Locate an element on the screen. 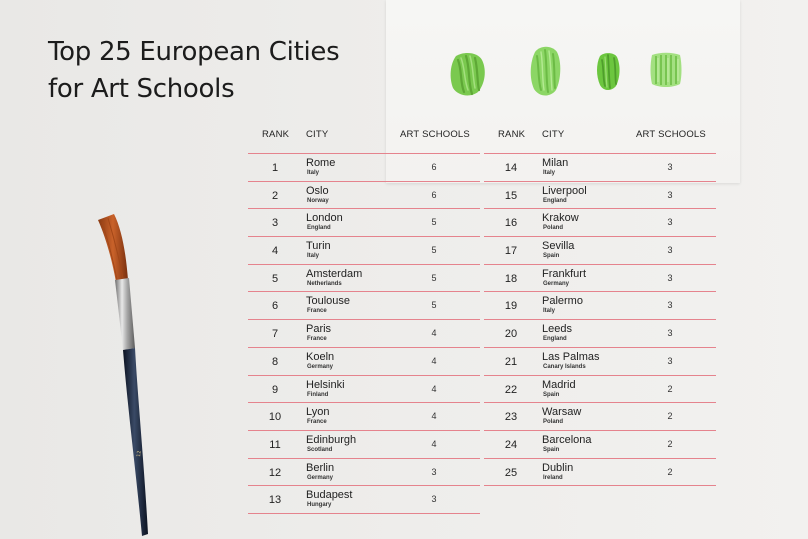  country-cell: Netherlands is located at coordinates (324, 283).